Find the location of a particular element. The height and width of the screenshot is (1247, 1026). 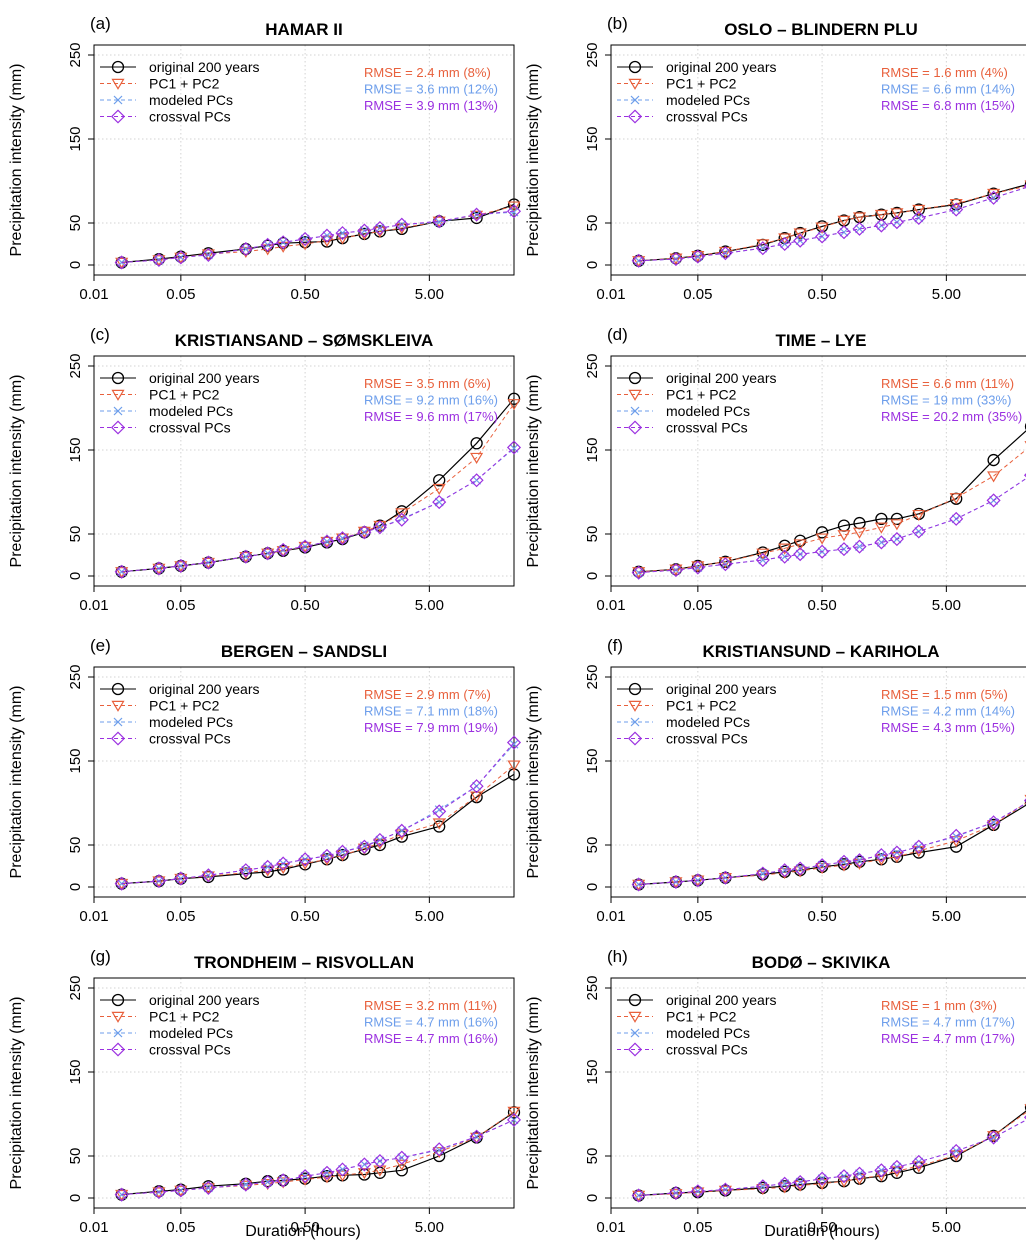

rmse-annotation: RMSE = 9.2 mm (16%) is located at coordinates (431, 400).